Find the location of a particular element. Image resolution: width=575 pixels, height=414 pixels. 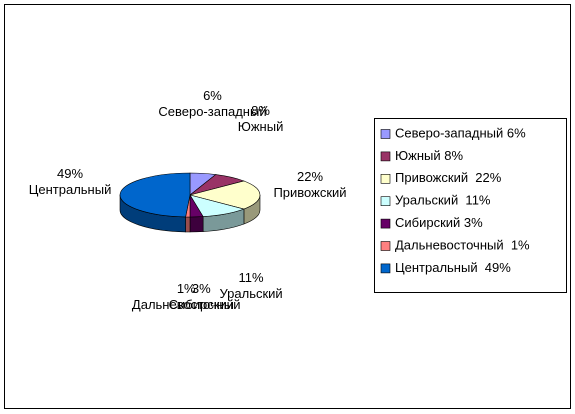

legend-label: Дальневосточный 1% is located at coordinates (462, 244).